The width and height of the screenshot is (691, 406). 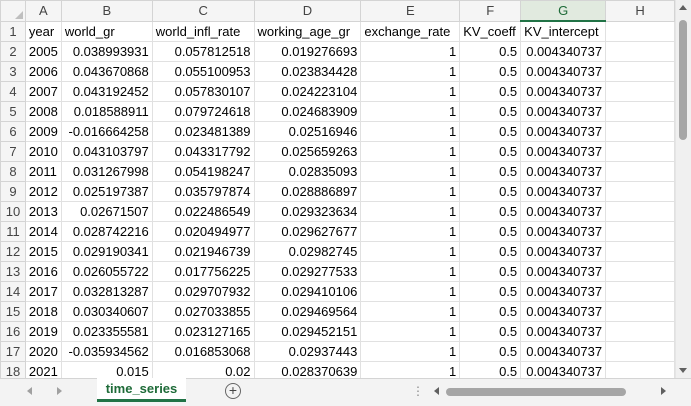 What do you see at coordinates (563, 191) in the screenshot?
I see `cell-g9: 0.004340737` at bounding box center [563, 191].